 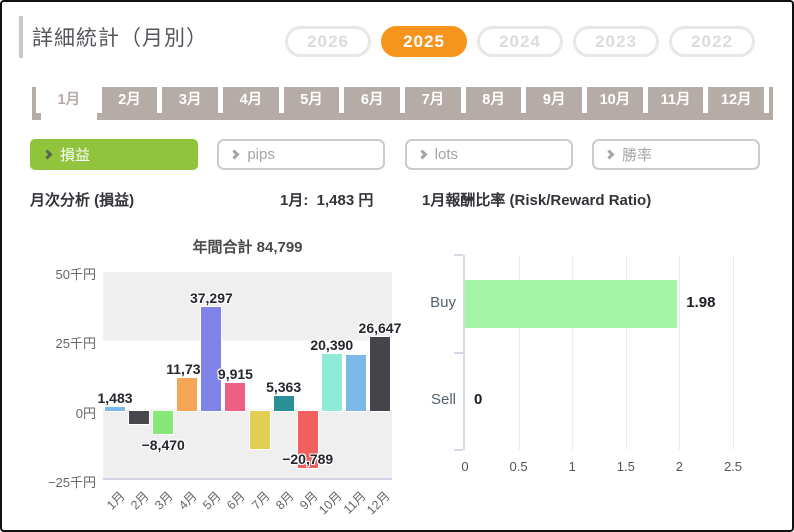 I want to click on page-title: 詳細統計（月別）, so click(x=120, y=38).